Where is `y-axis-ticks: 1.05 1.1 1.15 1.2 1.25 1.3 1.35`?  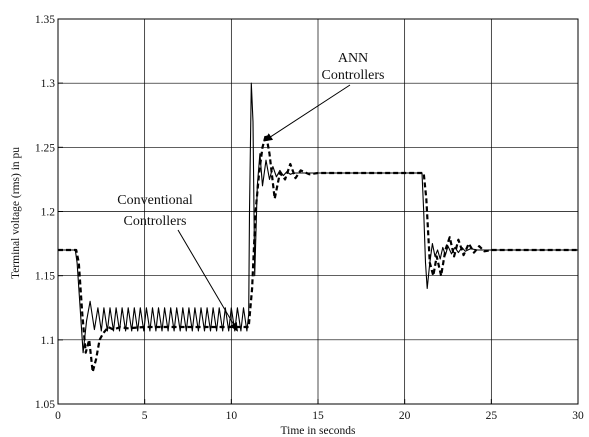
y-axis-ticks: 1.05 1.1 1.15 1.2 1.25 1.3 1.35 is located at coordinates (49, 212).